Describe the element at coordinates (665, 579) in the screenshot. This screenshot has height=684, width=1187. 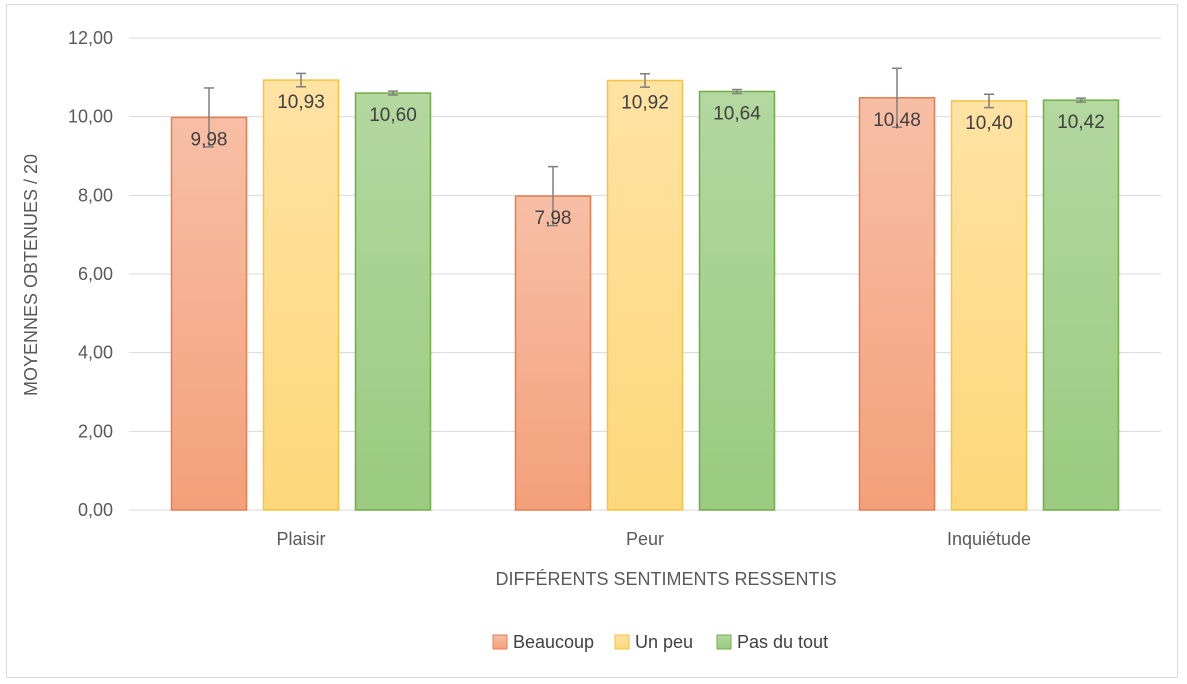
I see `x-axis-title: DIFFÉRENTS SENTIMENTS RESSENTIS` at that location.